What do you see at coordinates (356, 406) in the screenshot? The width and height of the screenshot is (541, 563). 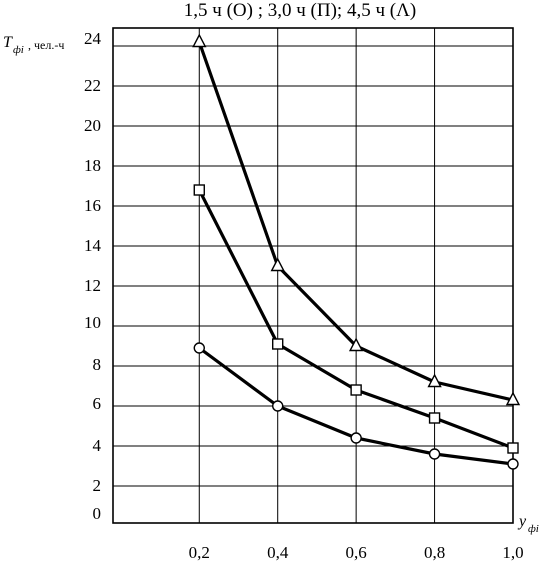 I see `series-circle` at bounding box center [356, 406].